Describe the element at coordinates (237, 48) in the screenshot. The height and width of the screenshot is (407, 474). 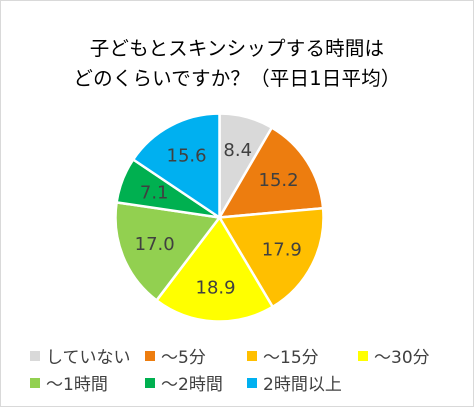
I see `chart-title-line-1: 子どもとスキンシップする時間は` at that location.